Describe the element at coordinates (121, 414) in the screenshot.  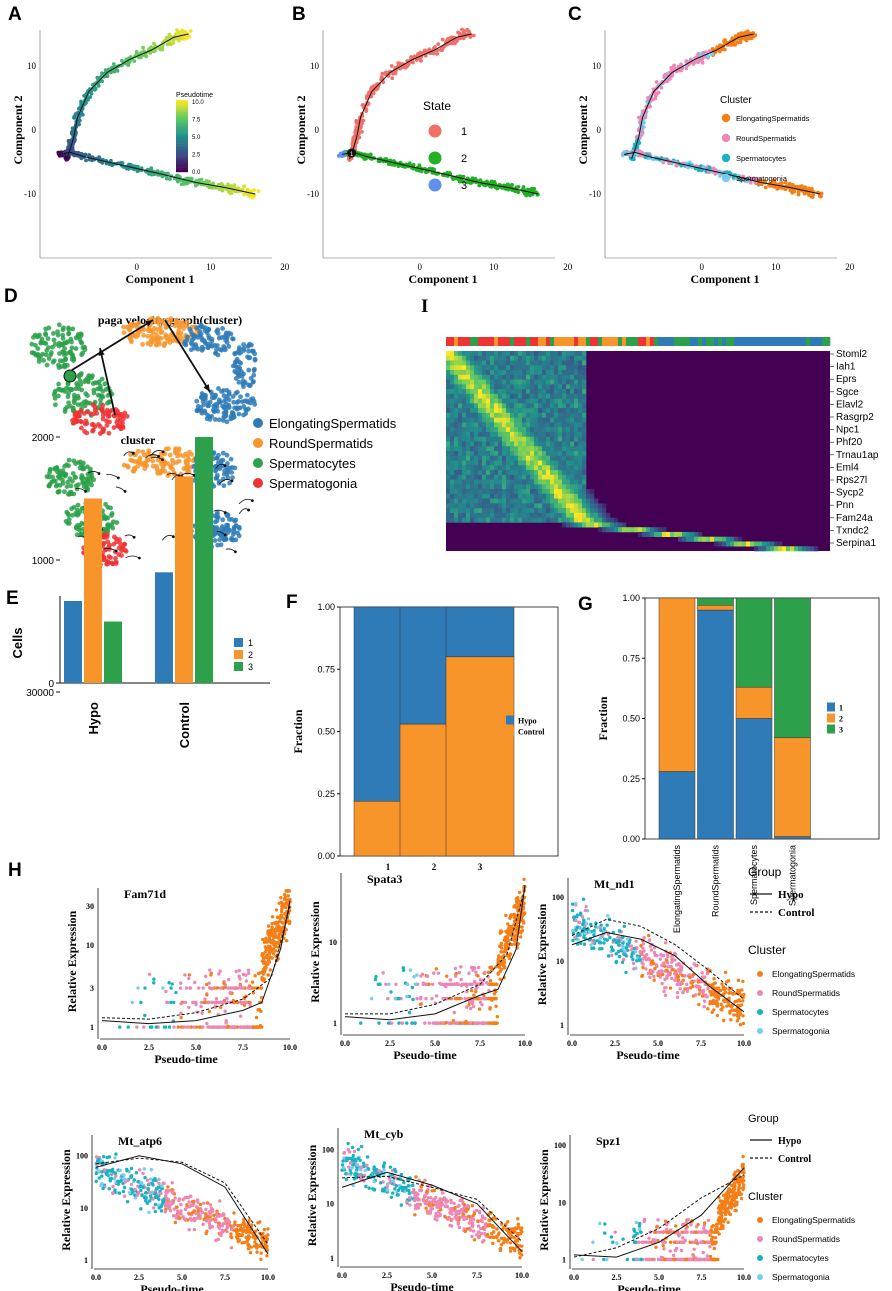
I see `umap-cell-spermatogonia` at that location.